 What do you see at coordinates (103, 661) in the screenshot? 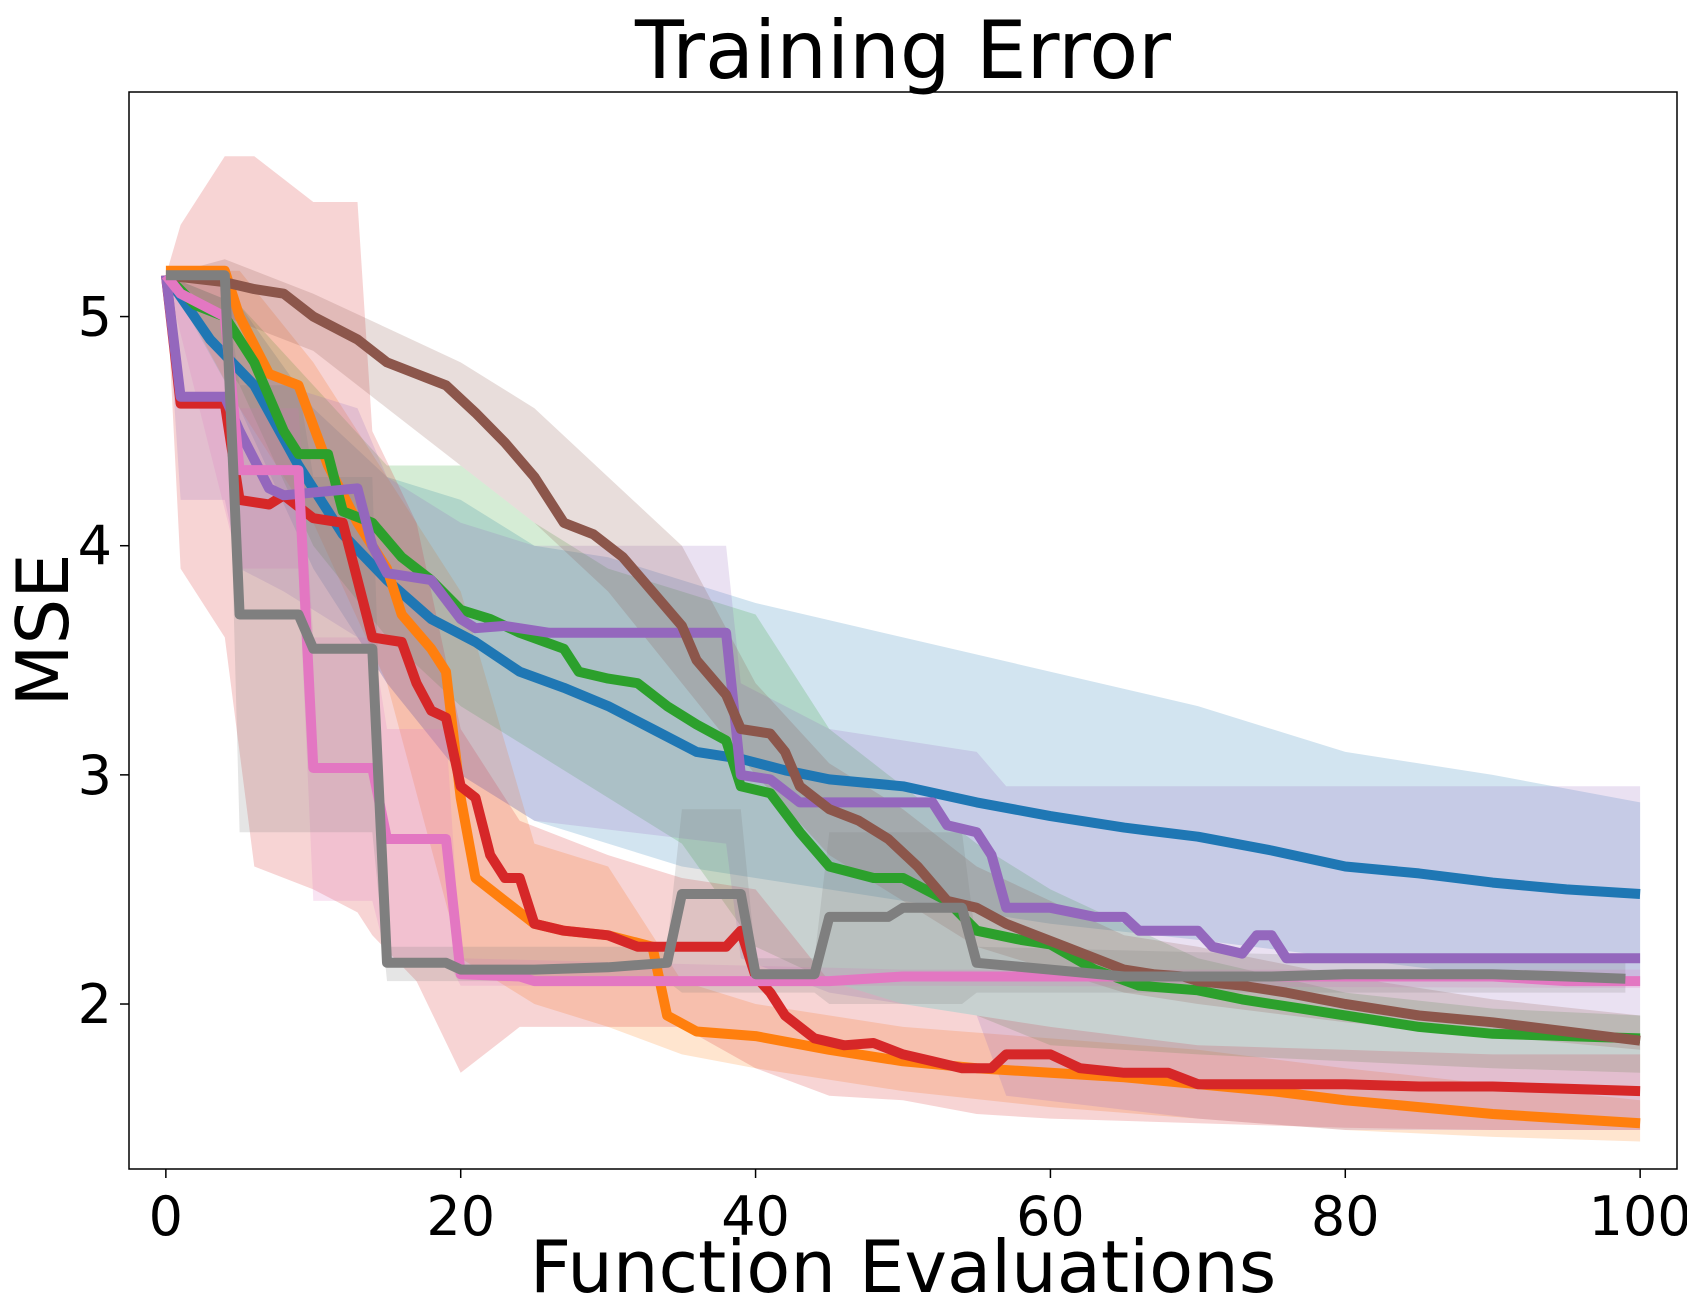
I see `y-axis-ticks: 2 3 4 5` at bounding box center [103, 661].